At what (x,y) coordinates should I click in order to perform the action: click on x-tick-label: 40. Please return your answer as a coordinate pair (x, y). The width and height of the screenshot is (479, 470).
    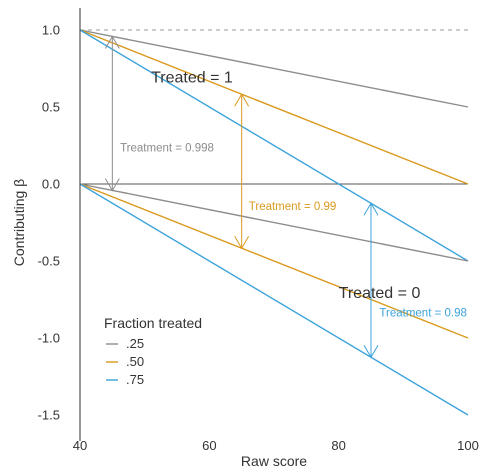
    Looking at the image, I should click on (80, 445).